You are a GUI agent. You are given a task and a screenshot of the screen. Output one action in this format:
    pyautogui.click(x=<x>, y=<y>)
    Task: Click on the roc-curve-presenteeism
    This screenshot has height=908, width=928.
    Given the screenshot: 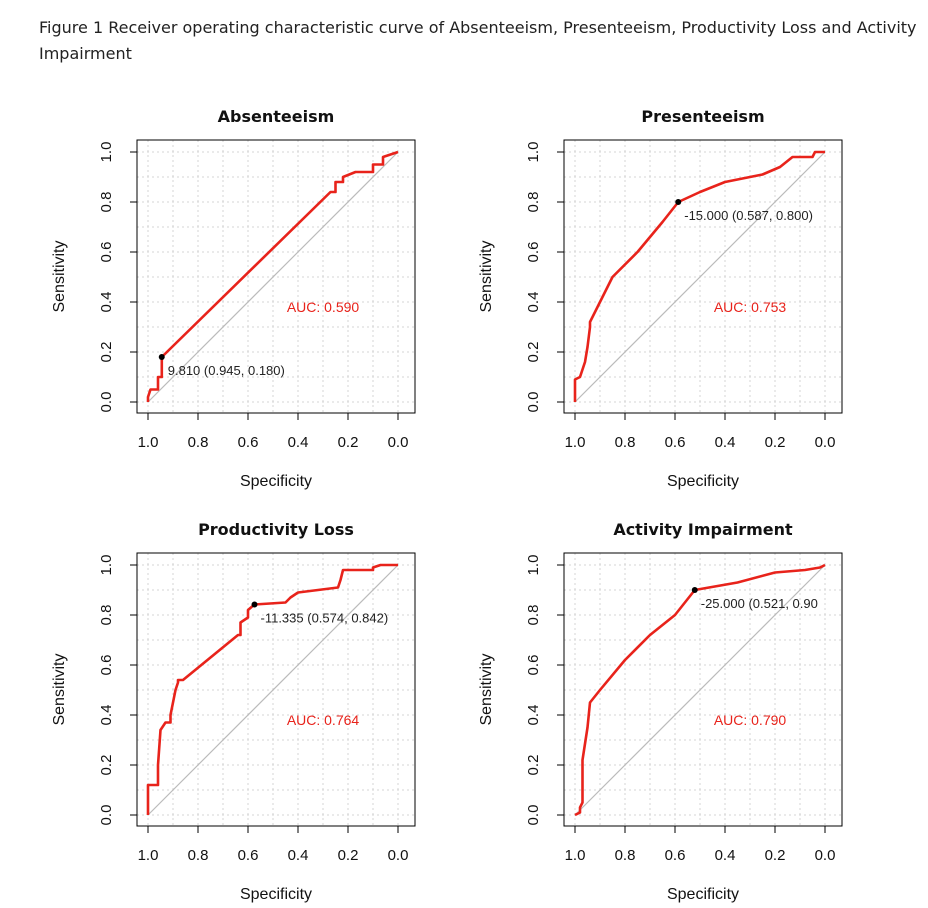 What is the action you would take?
    pyautogui.click(x=699, y=276)
    